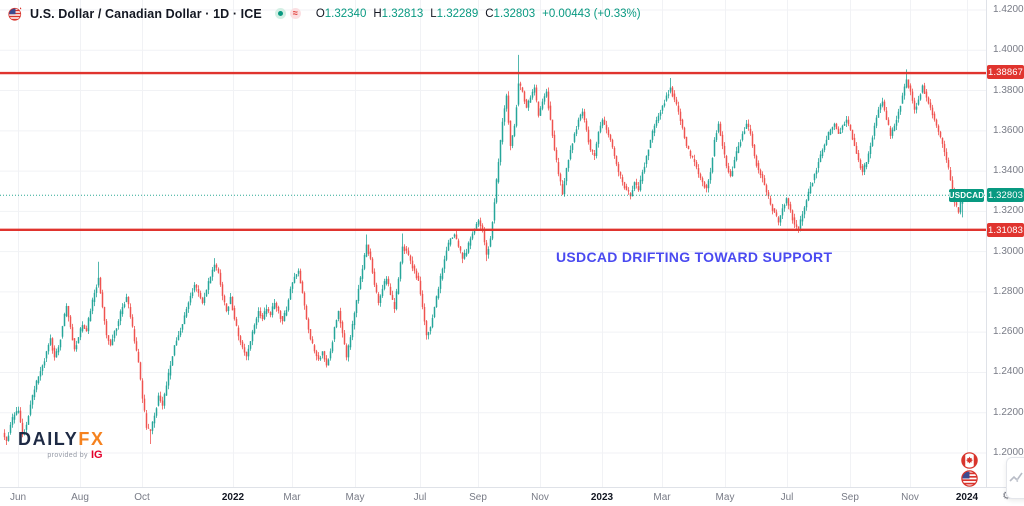  I want to click on close-value: C1.32803, so click(510, 13).